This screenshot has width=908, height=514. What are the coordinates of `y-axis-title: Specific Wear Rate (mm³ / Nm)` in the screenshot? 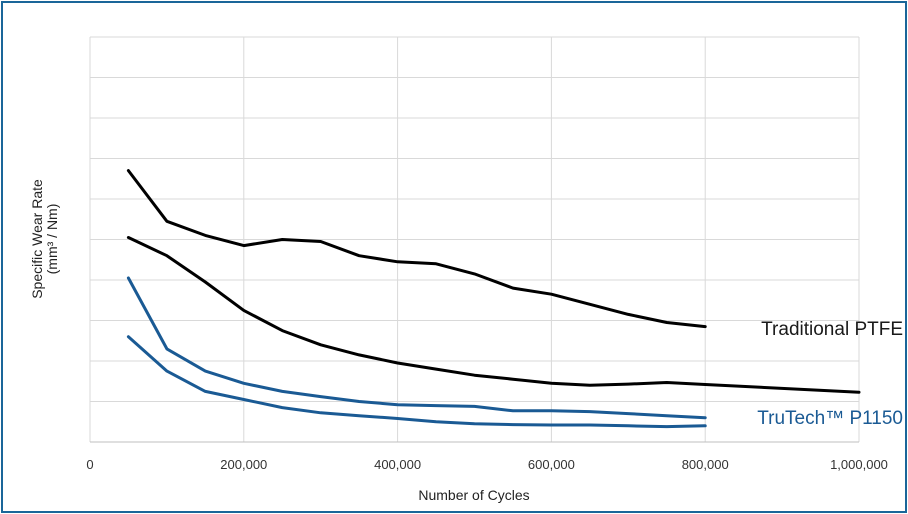 It's located at (44, 239).